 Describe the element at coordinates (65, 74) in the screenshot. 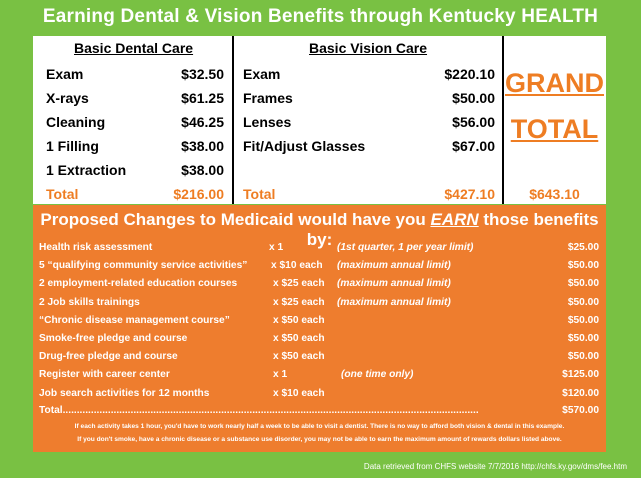

I see `dental-item-label: Exam` at that location.